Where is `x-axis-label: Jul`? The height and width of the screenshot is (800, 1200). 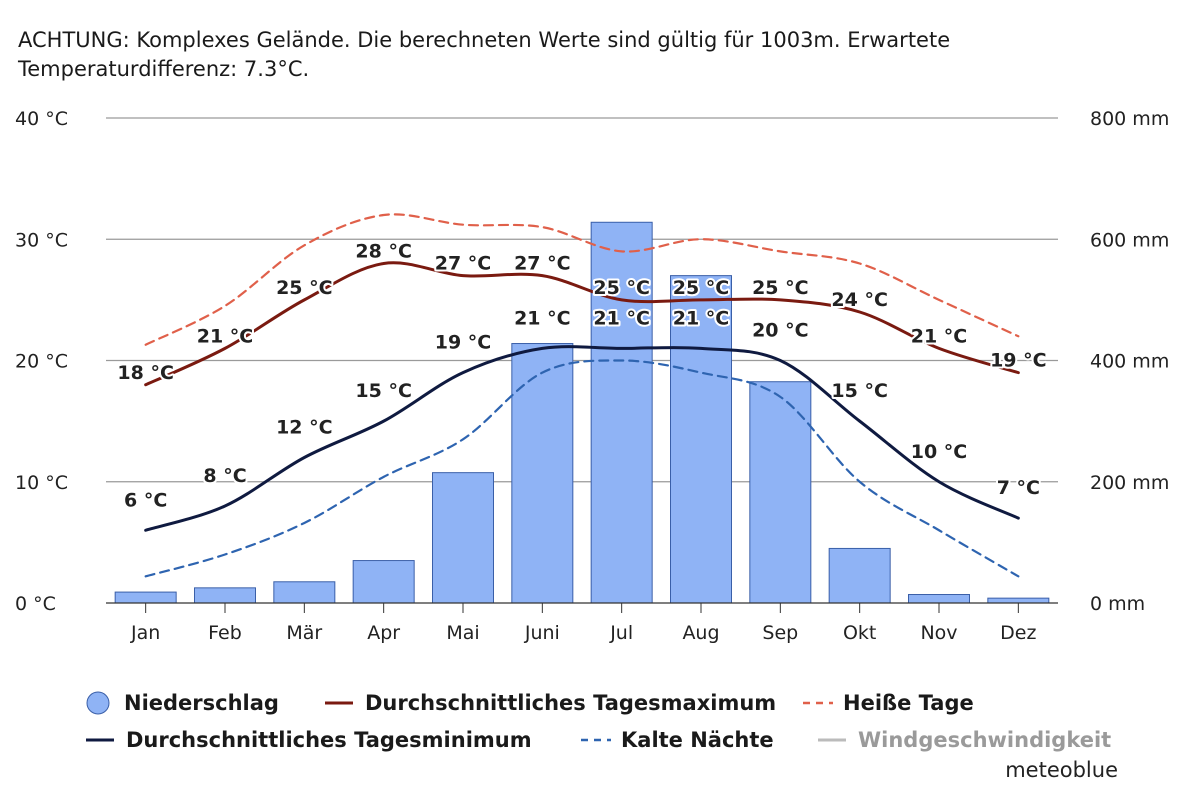
x-axis-label: Jul is located at coordinates (621, 633).